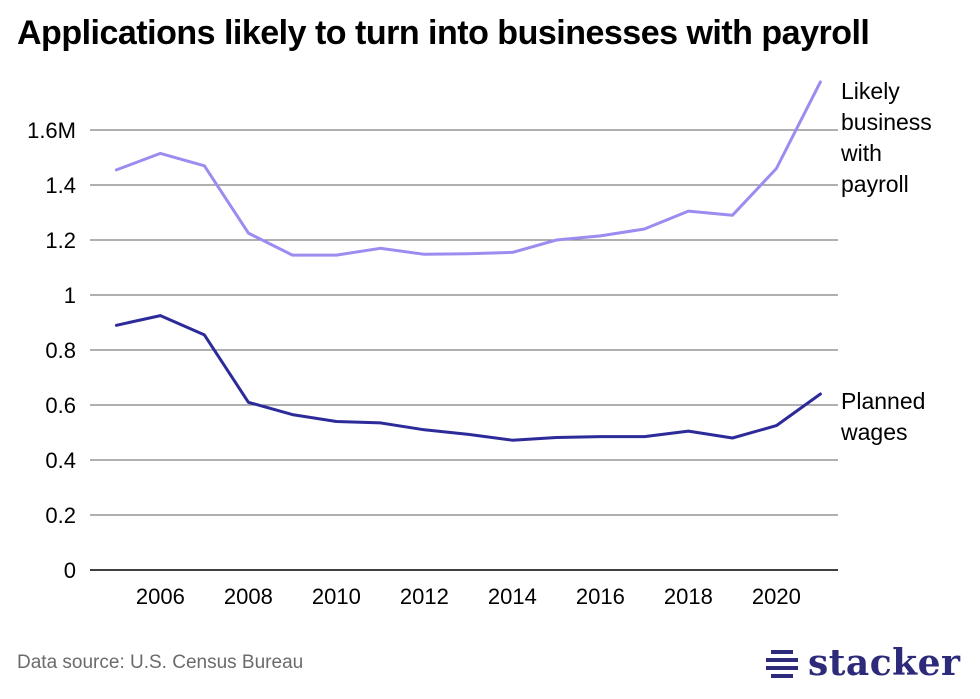 The height and width of the screenshot is (699, 980). I want to click on stacker-logo-icon, so click(782, 664).